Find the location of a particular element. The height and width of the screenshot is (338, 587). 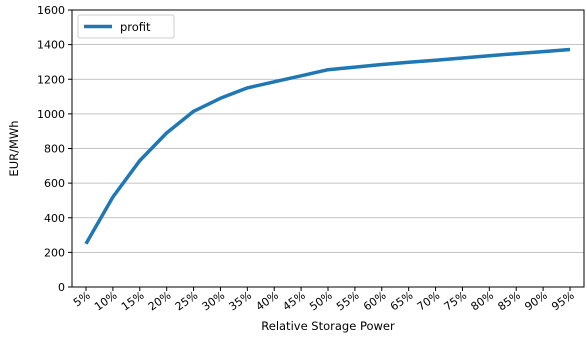

legend-box is located at coordinates (126, 26).